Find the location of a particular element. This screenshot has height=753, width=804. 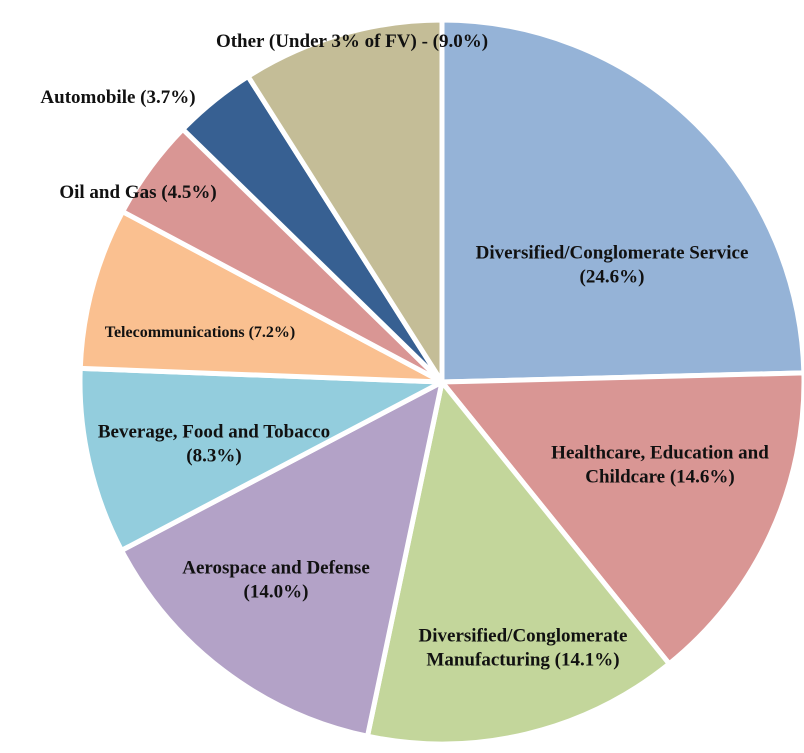

value-label: (14.1%) is located at coordinates (587, 659).